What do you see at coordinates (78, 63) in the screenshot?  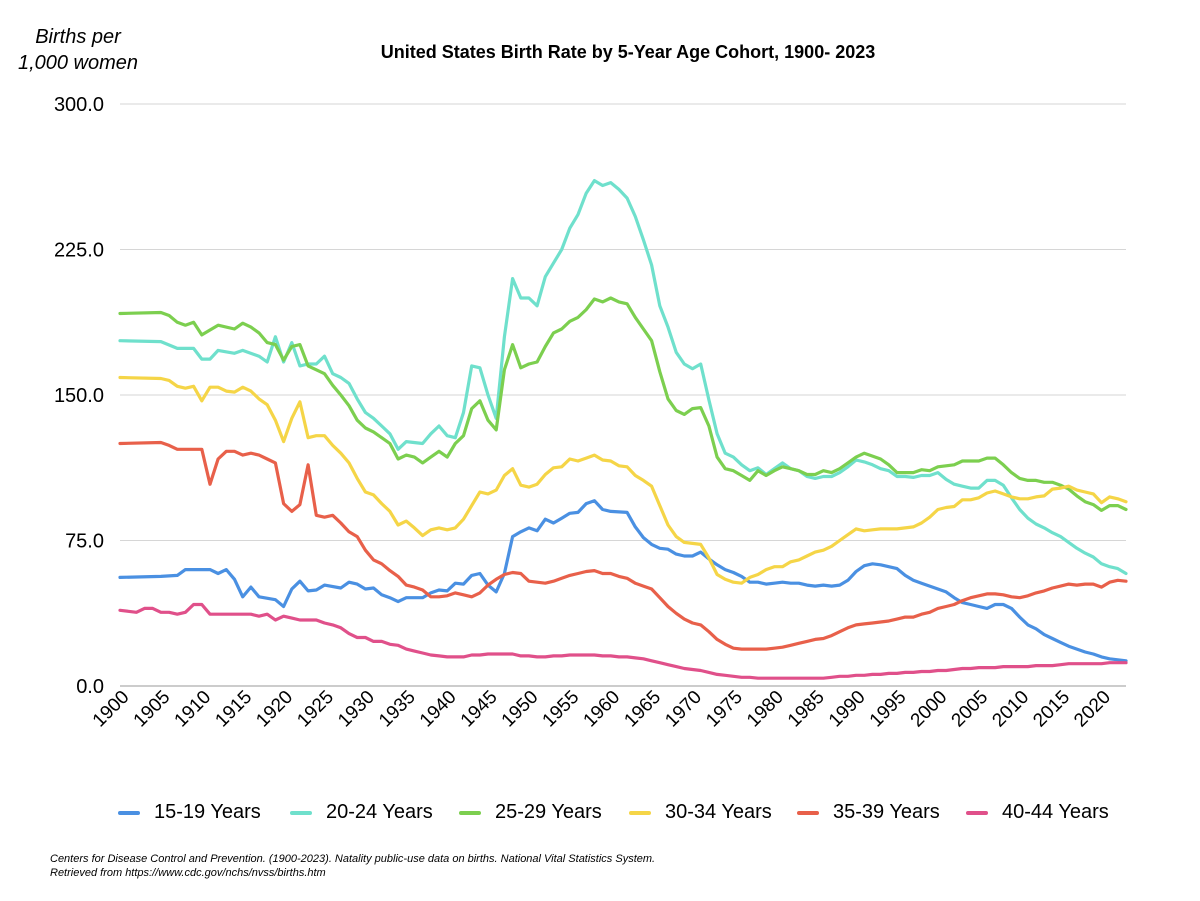 I see `y-axis-label-line-2: 1,000 women` at bounding box center [78, 63].